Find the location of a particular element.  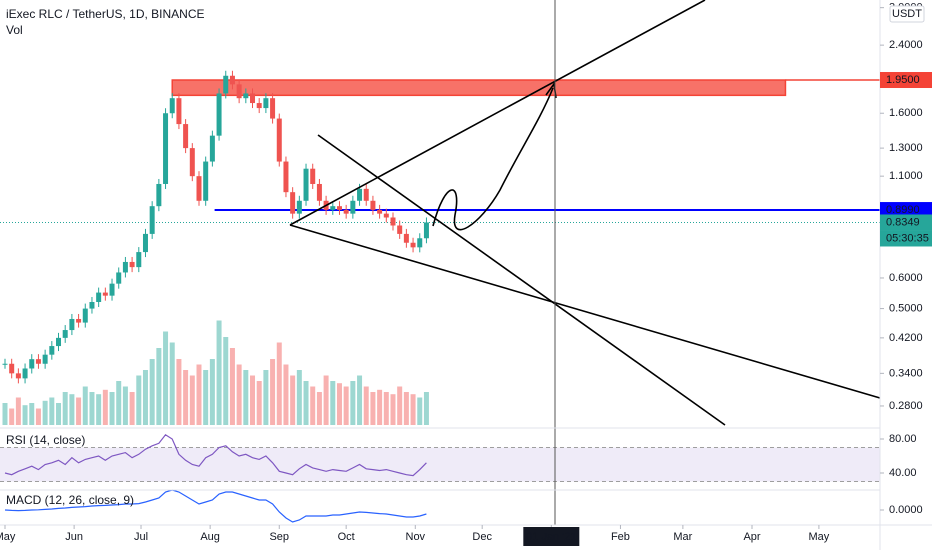

resistance-zone is located at coordinates (479, 88).